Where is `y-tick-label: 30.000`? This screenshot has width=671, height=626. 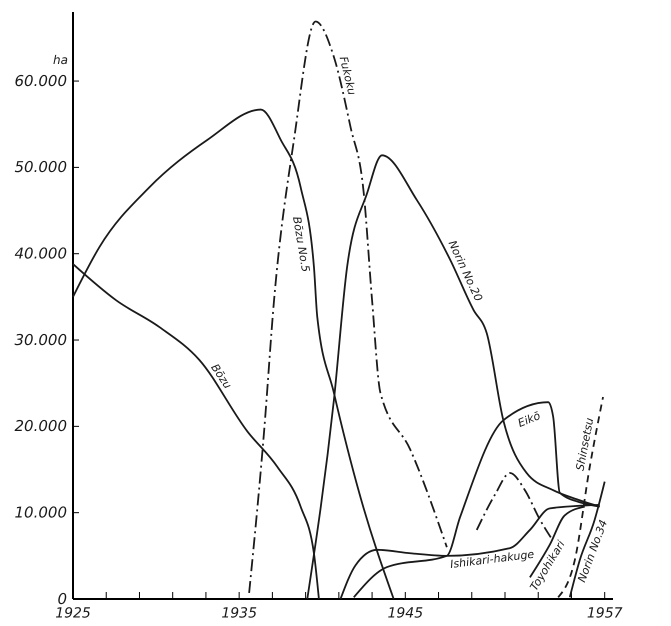
y-tick-label: 30.000 is located at coordinates (40, 339).